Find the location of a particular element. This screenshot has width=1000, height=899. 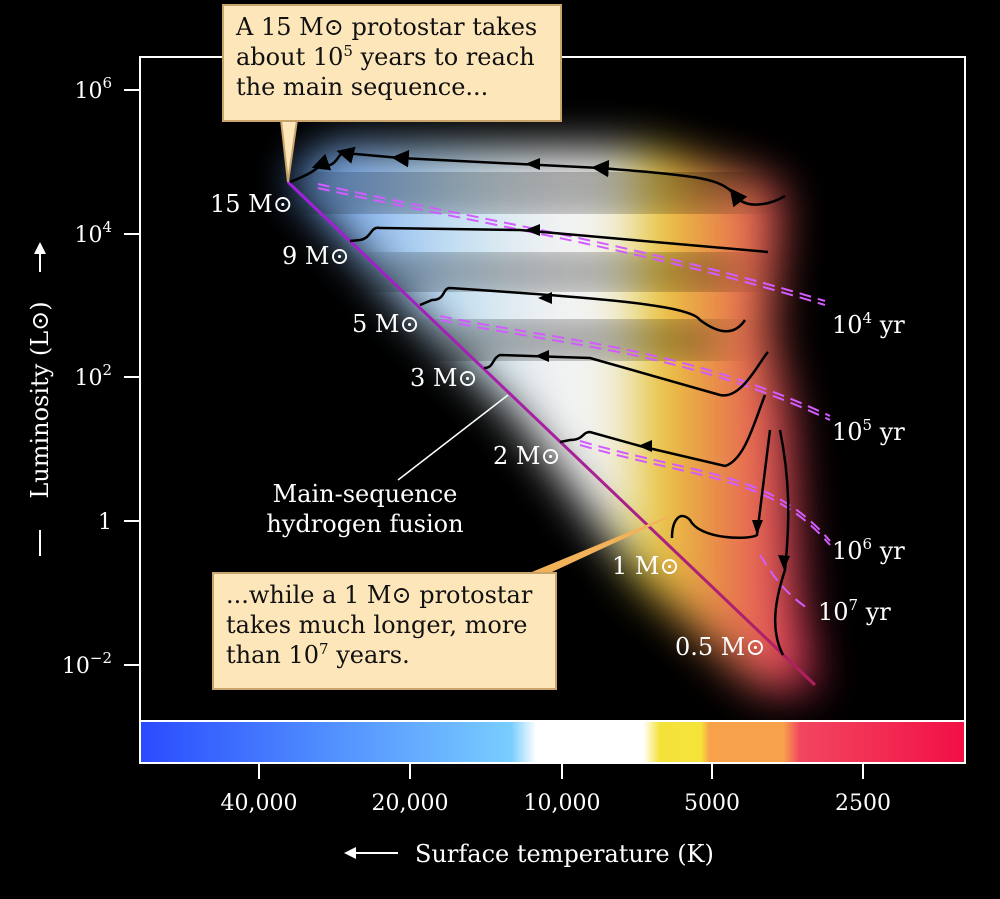

x-tick-label: 20,000 is located at coordinates (410, 803).